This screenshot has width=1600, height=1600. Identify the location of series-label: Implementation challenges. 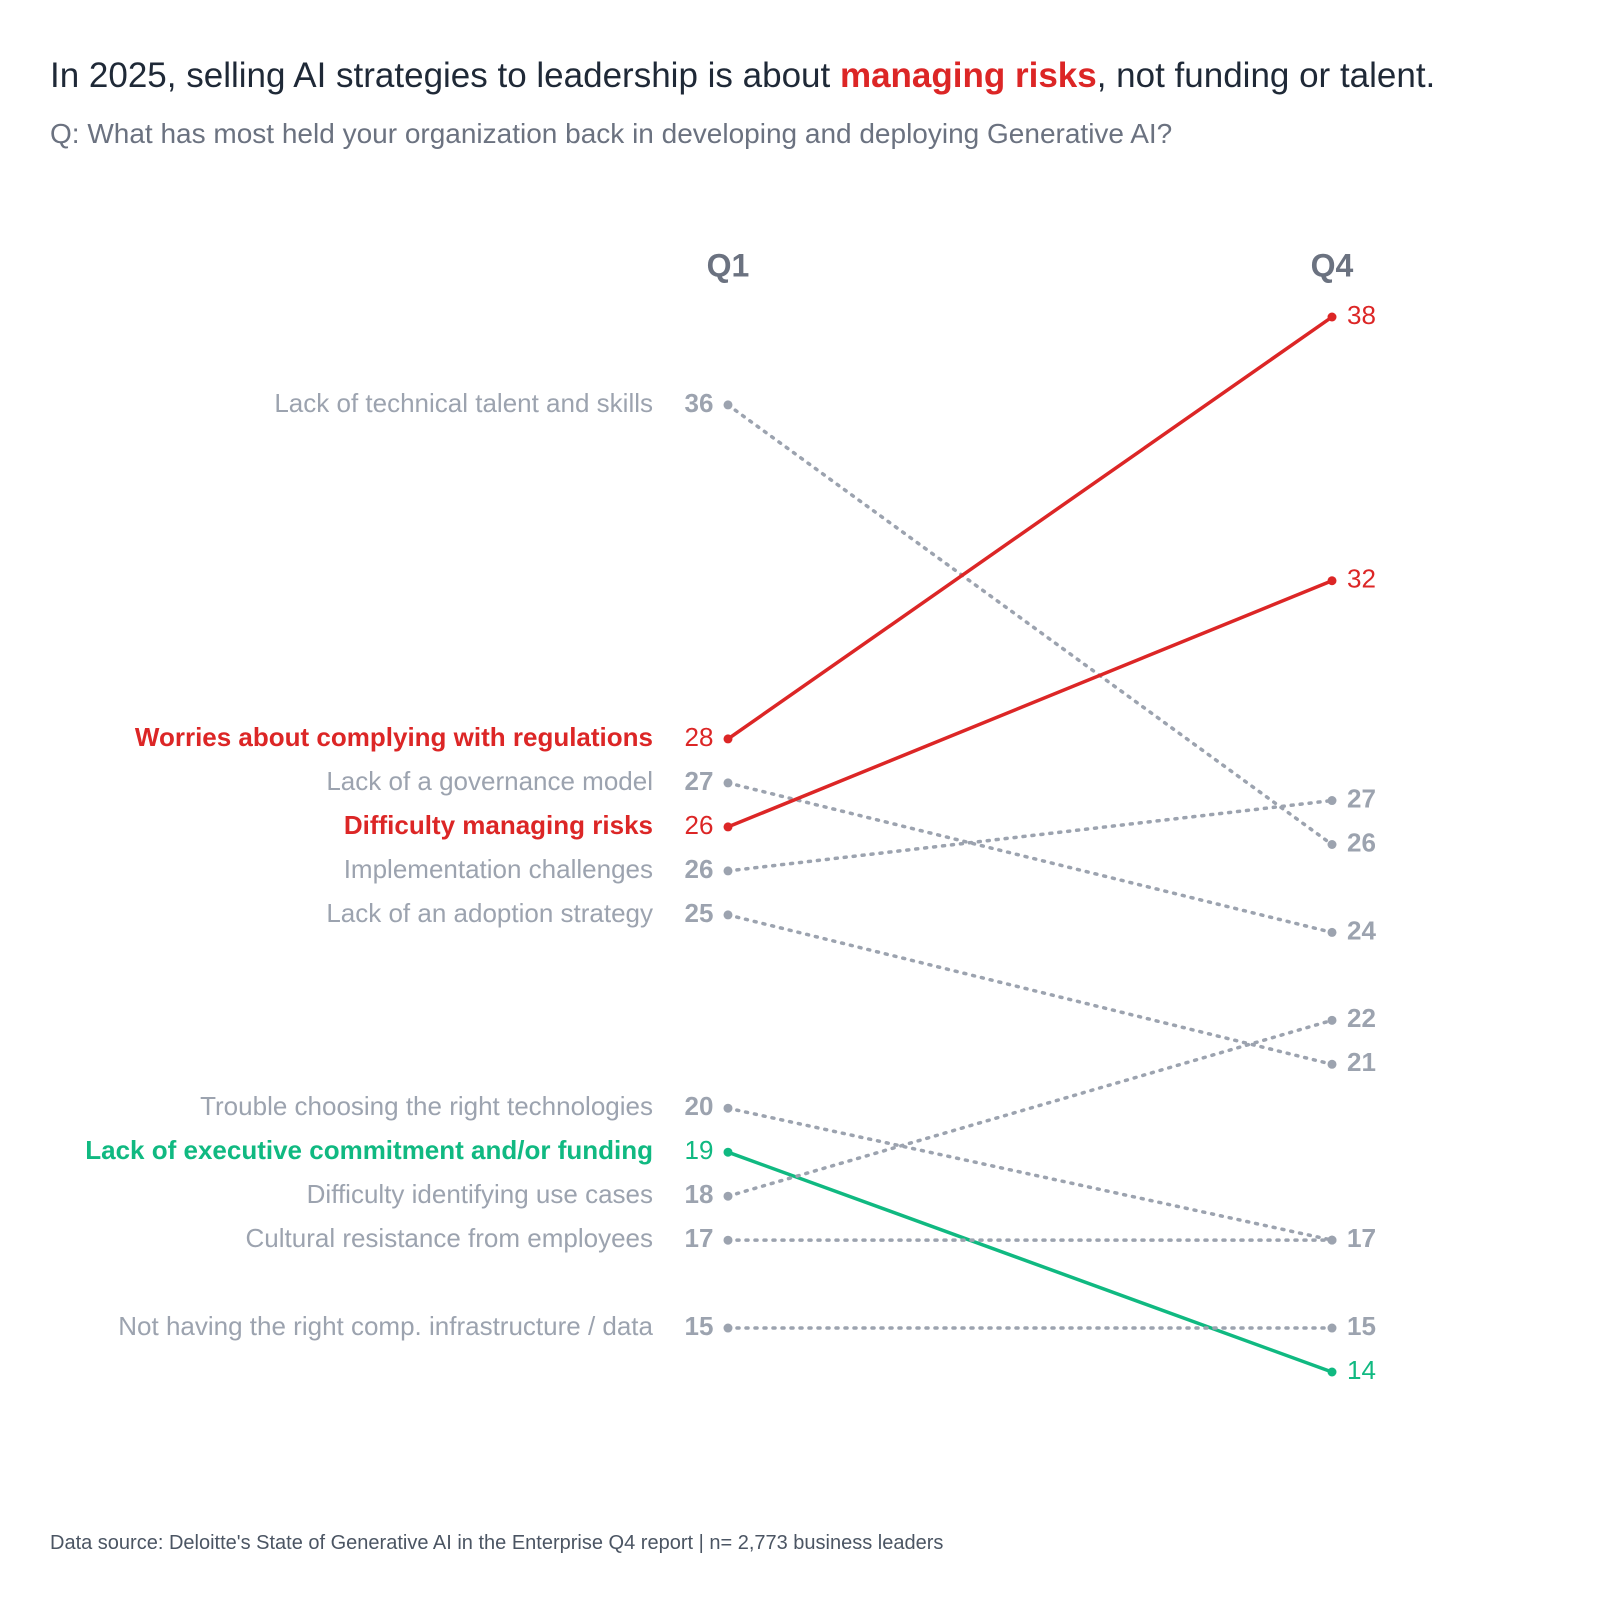
(498, 869).